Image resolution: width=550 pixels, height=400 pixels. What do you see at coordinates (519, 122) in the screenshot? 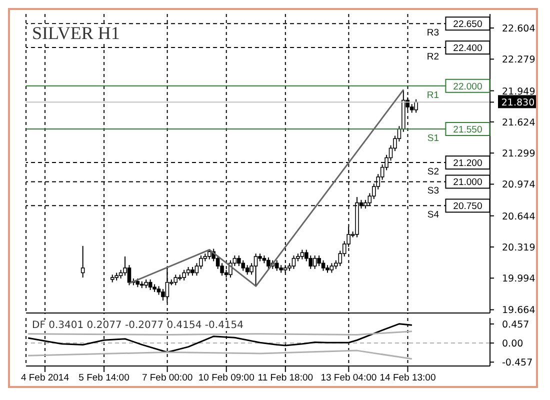
I see `y-tick-label: 21.624` at bounding box center [519, 122].